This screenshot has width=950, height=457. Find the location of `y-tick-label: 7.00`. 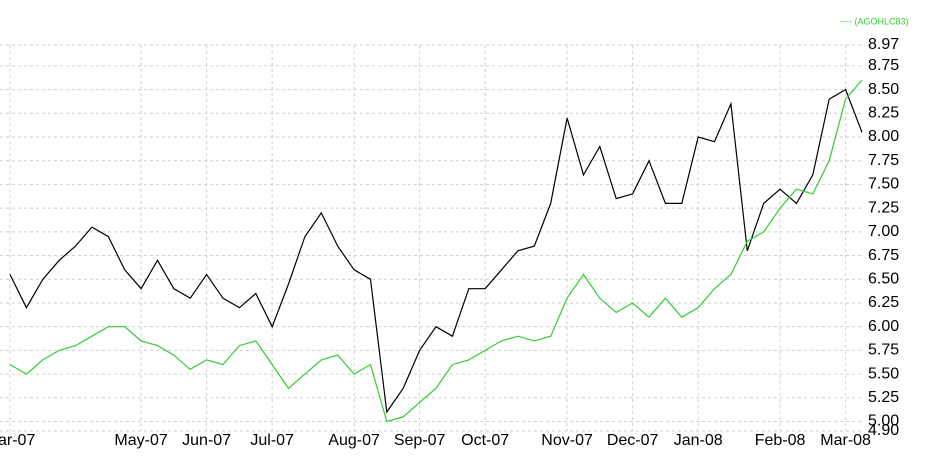

y-tick-label: 7.00 is located at coordinates (883, 231).